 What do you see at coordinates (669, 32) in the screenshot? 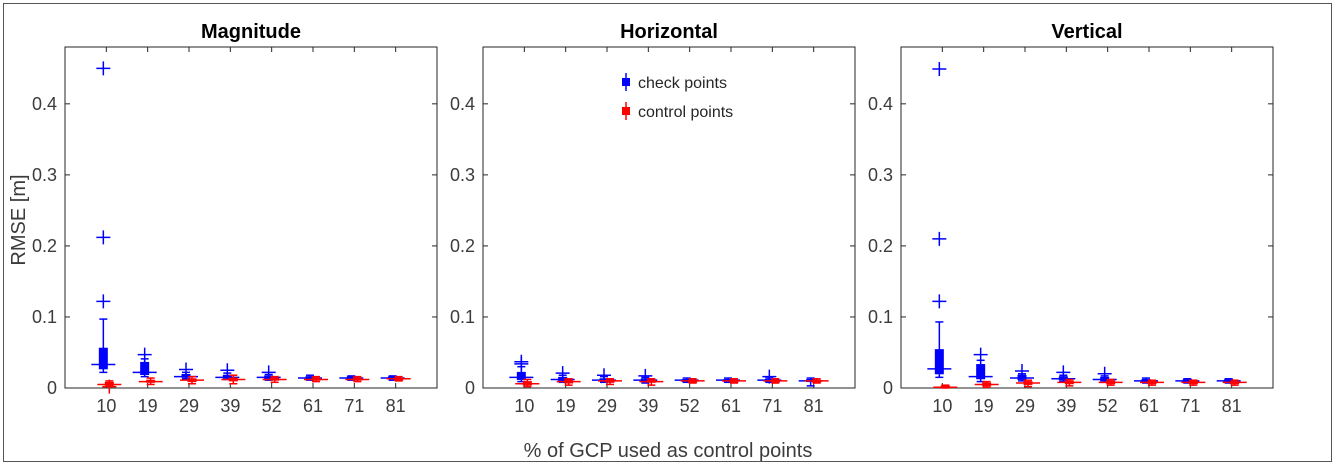
I see `chart-title: Horizontal` at bounding box center [669, 32].